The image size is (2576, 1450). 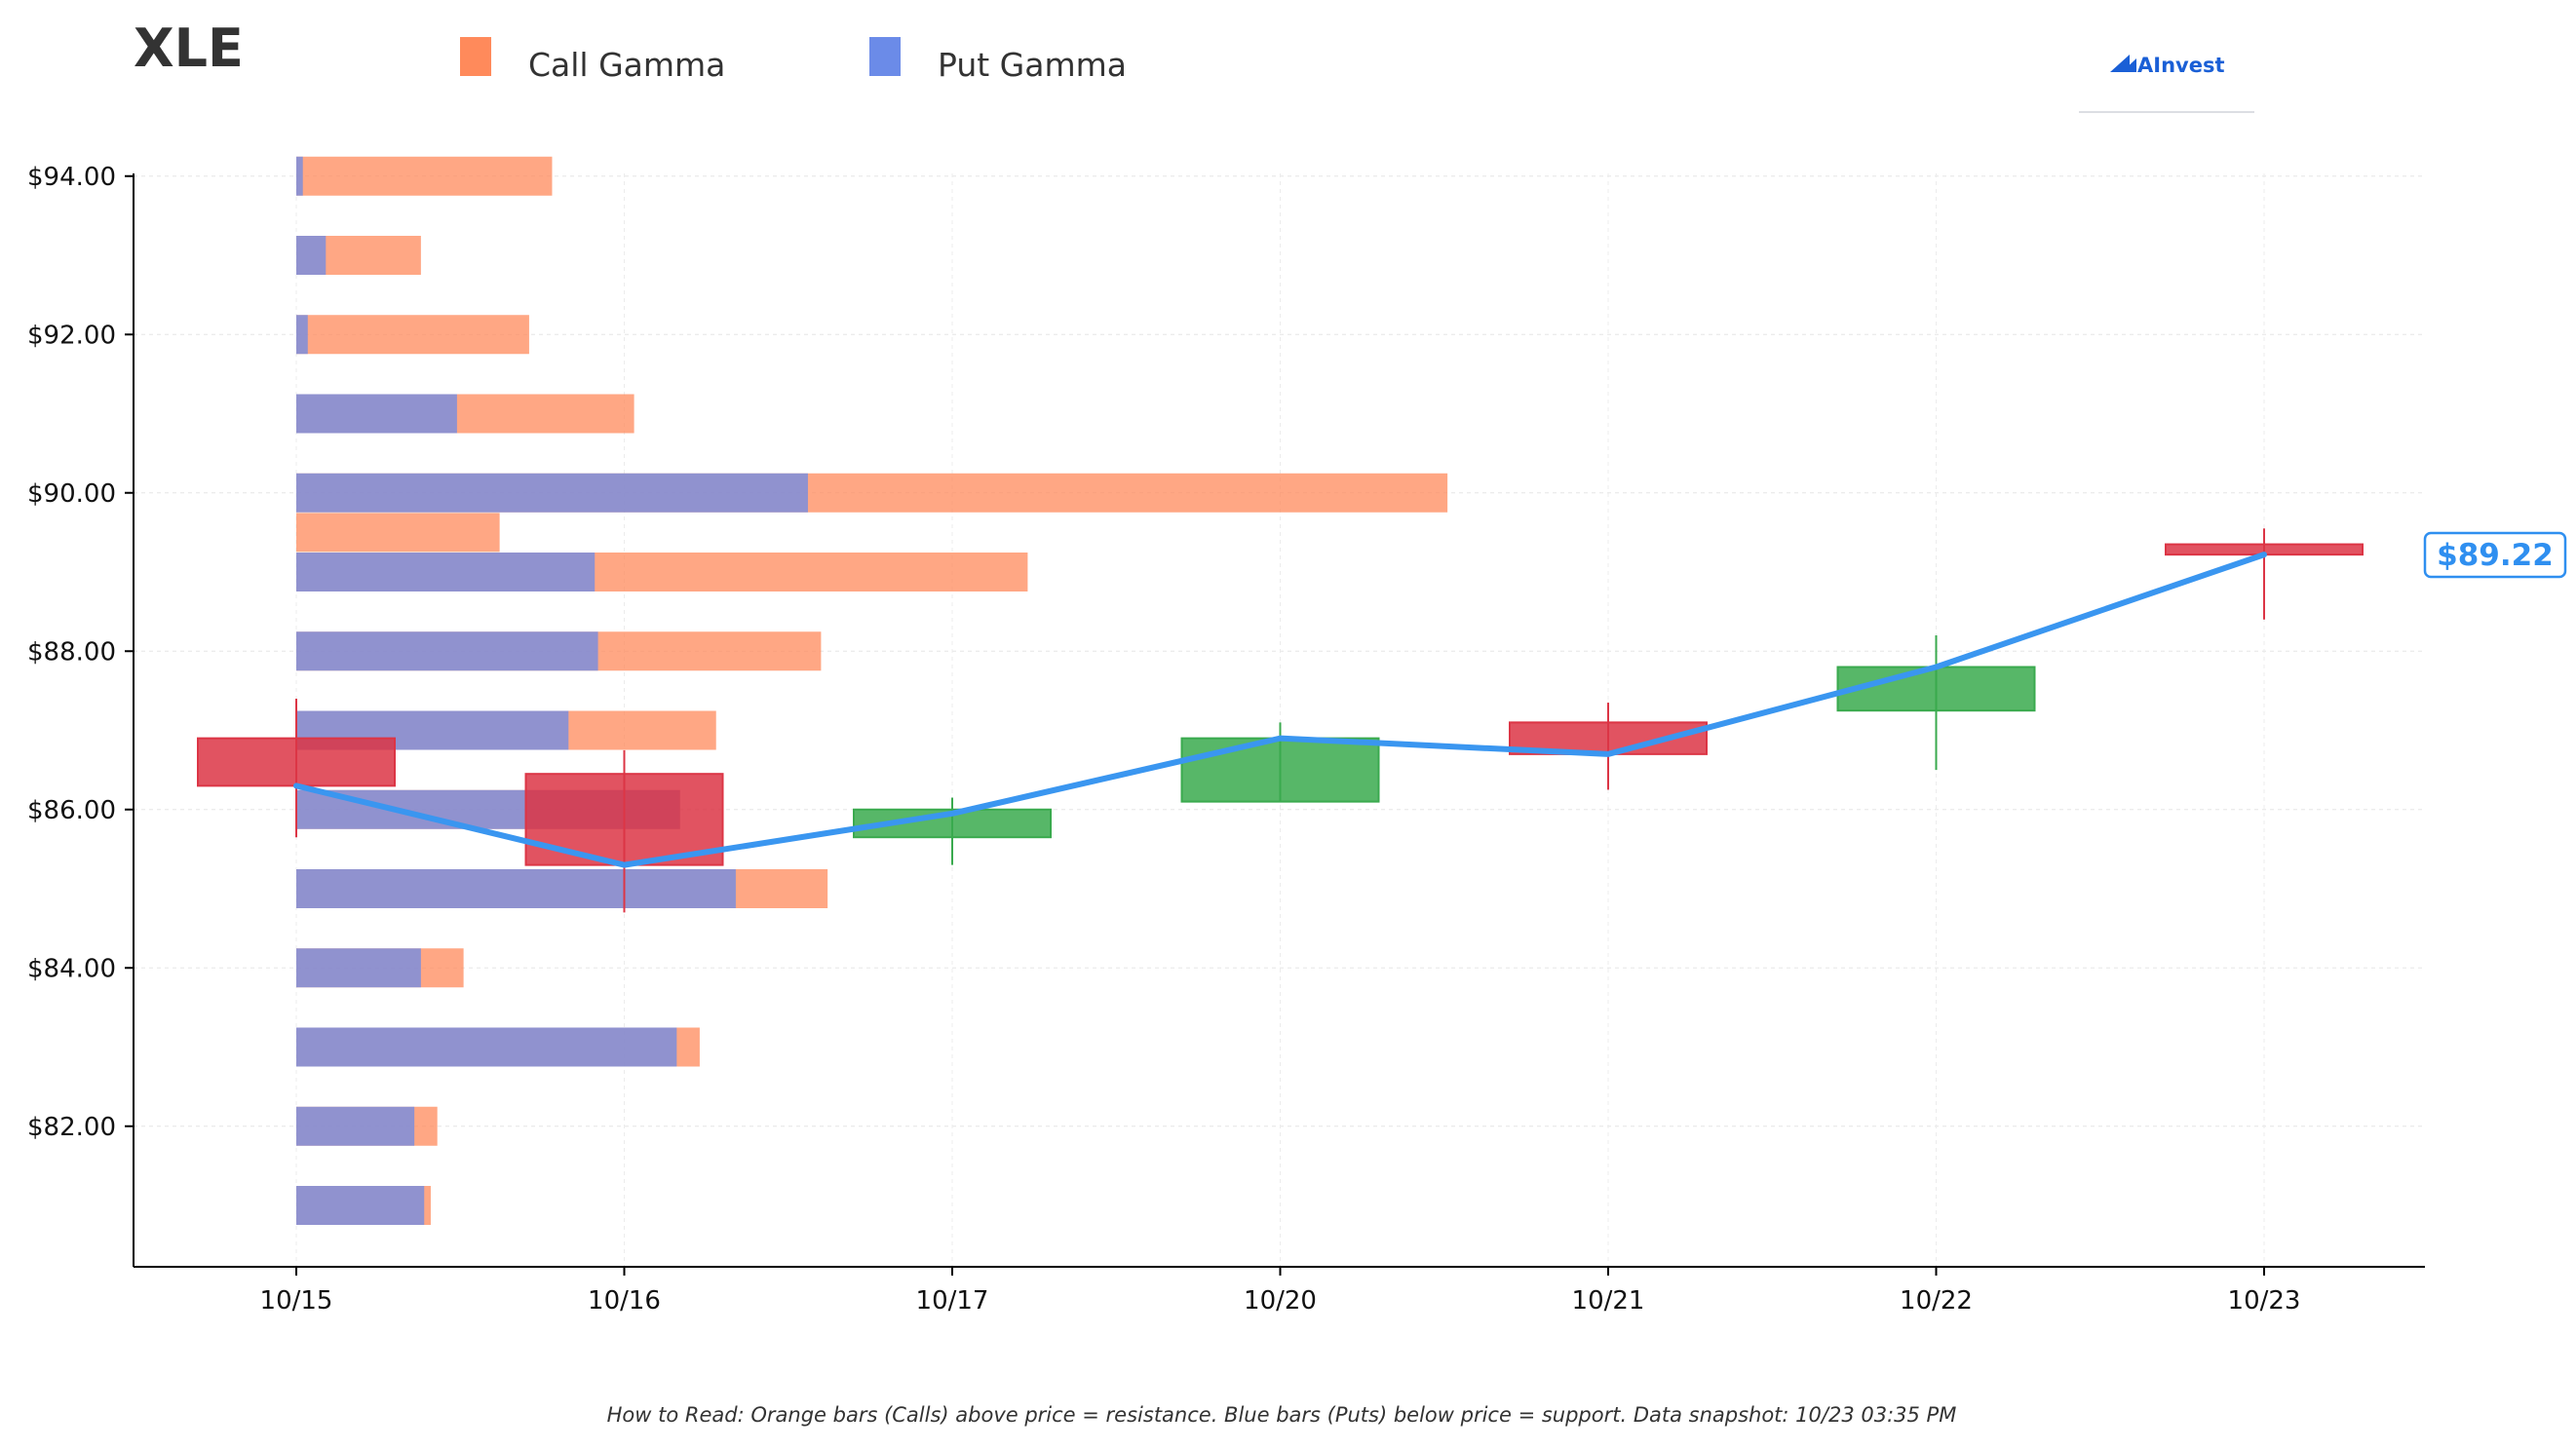 I want to click on legend-label-call: Call Gamma, so click(x=626, y=65).